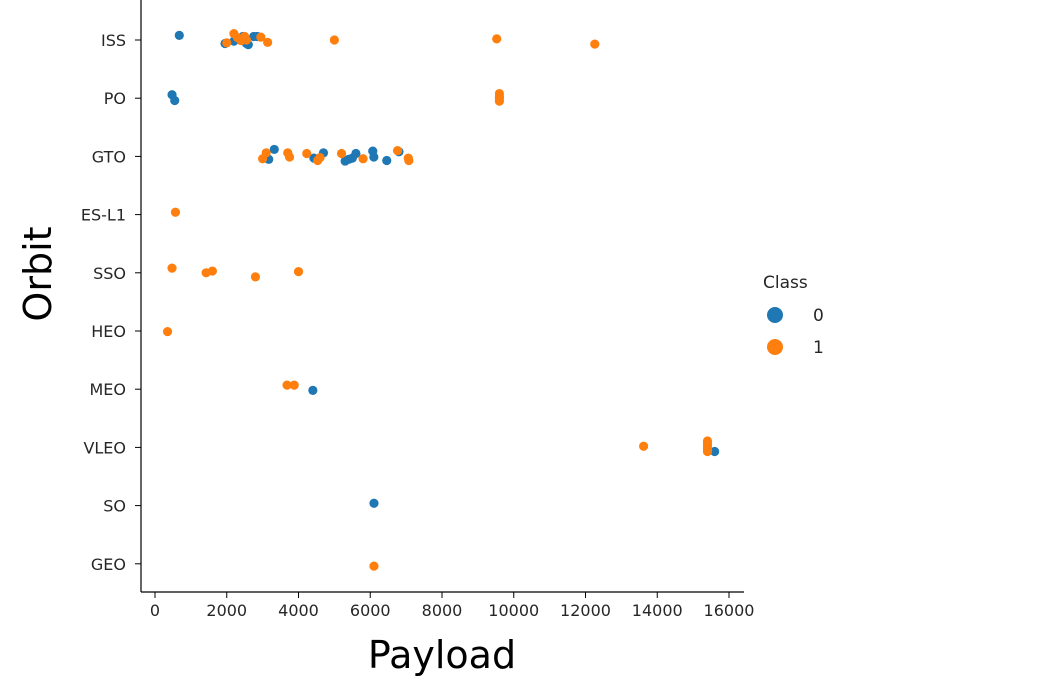  What do you see at coordinates (657, 610) in the screenshot?
I see `x-tick-label: 14000` at bounding box center [657, 610].